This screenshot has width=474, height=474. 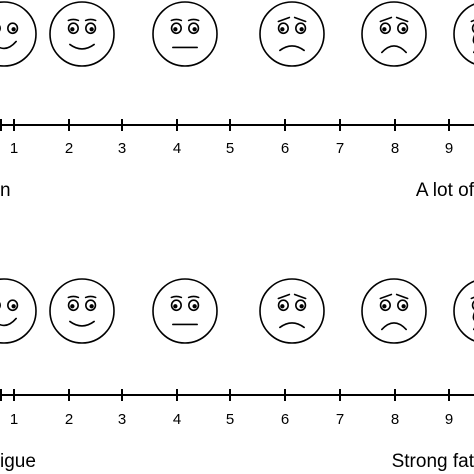 I want to click on left-anchor-label: igue, so click(x=18, y=461).